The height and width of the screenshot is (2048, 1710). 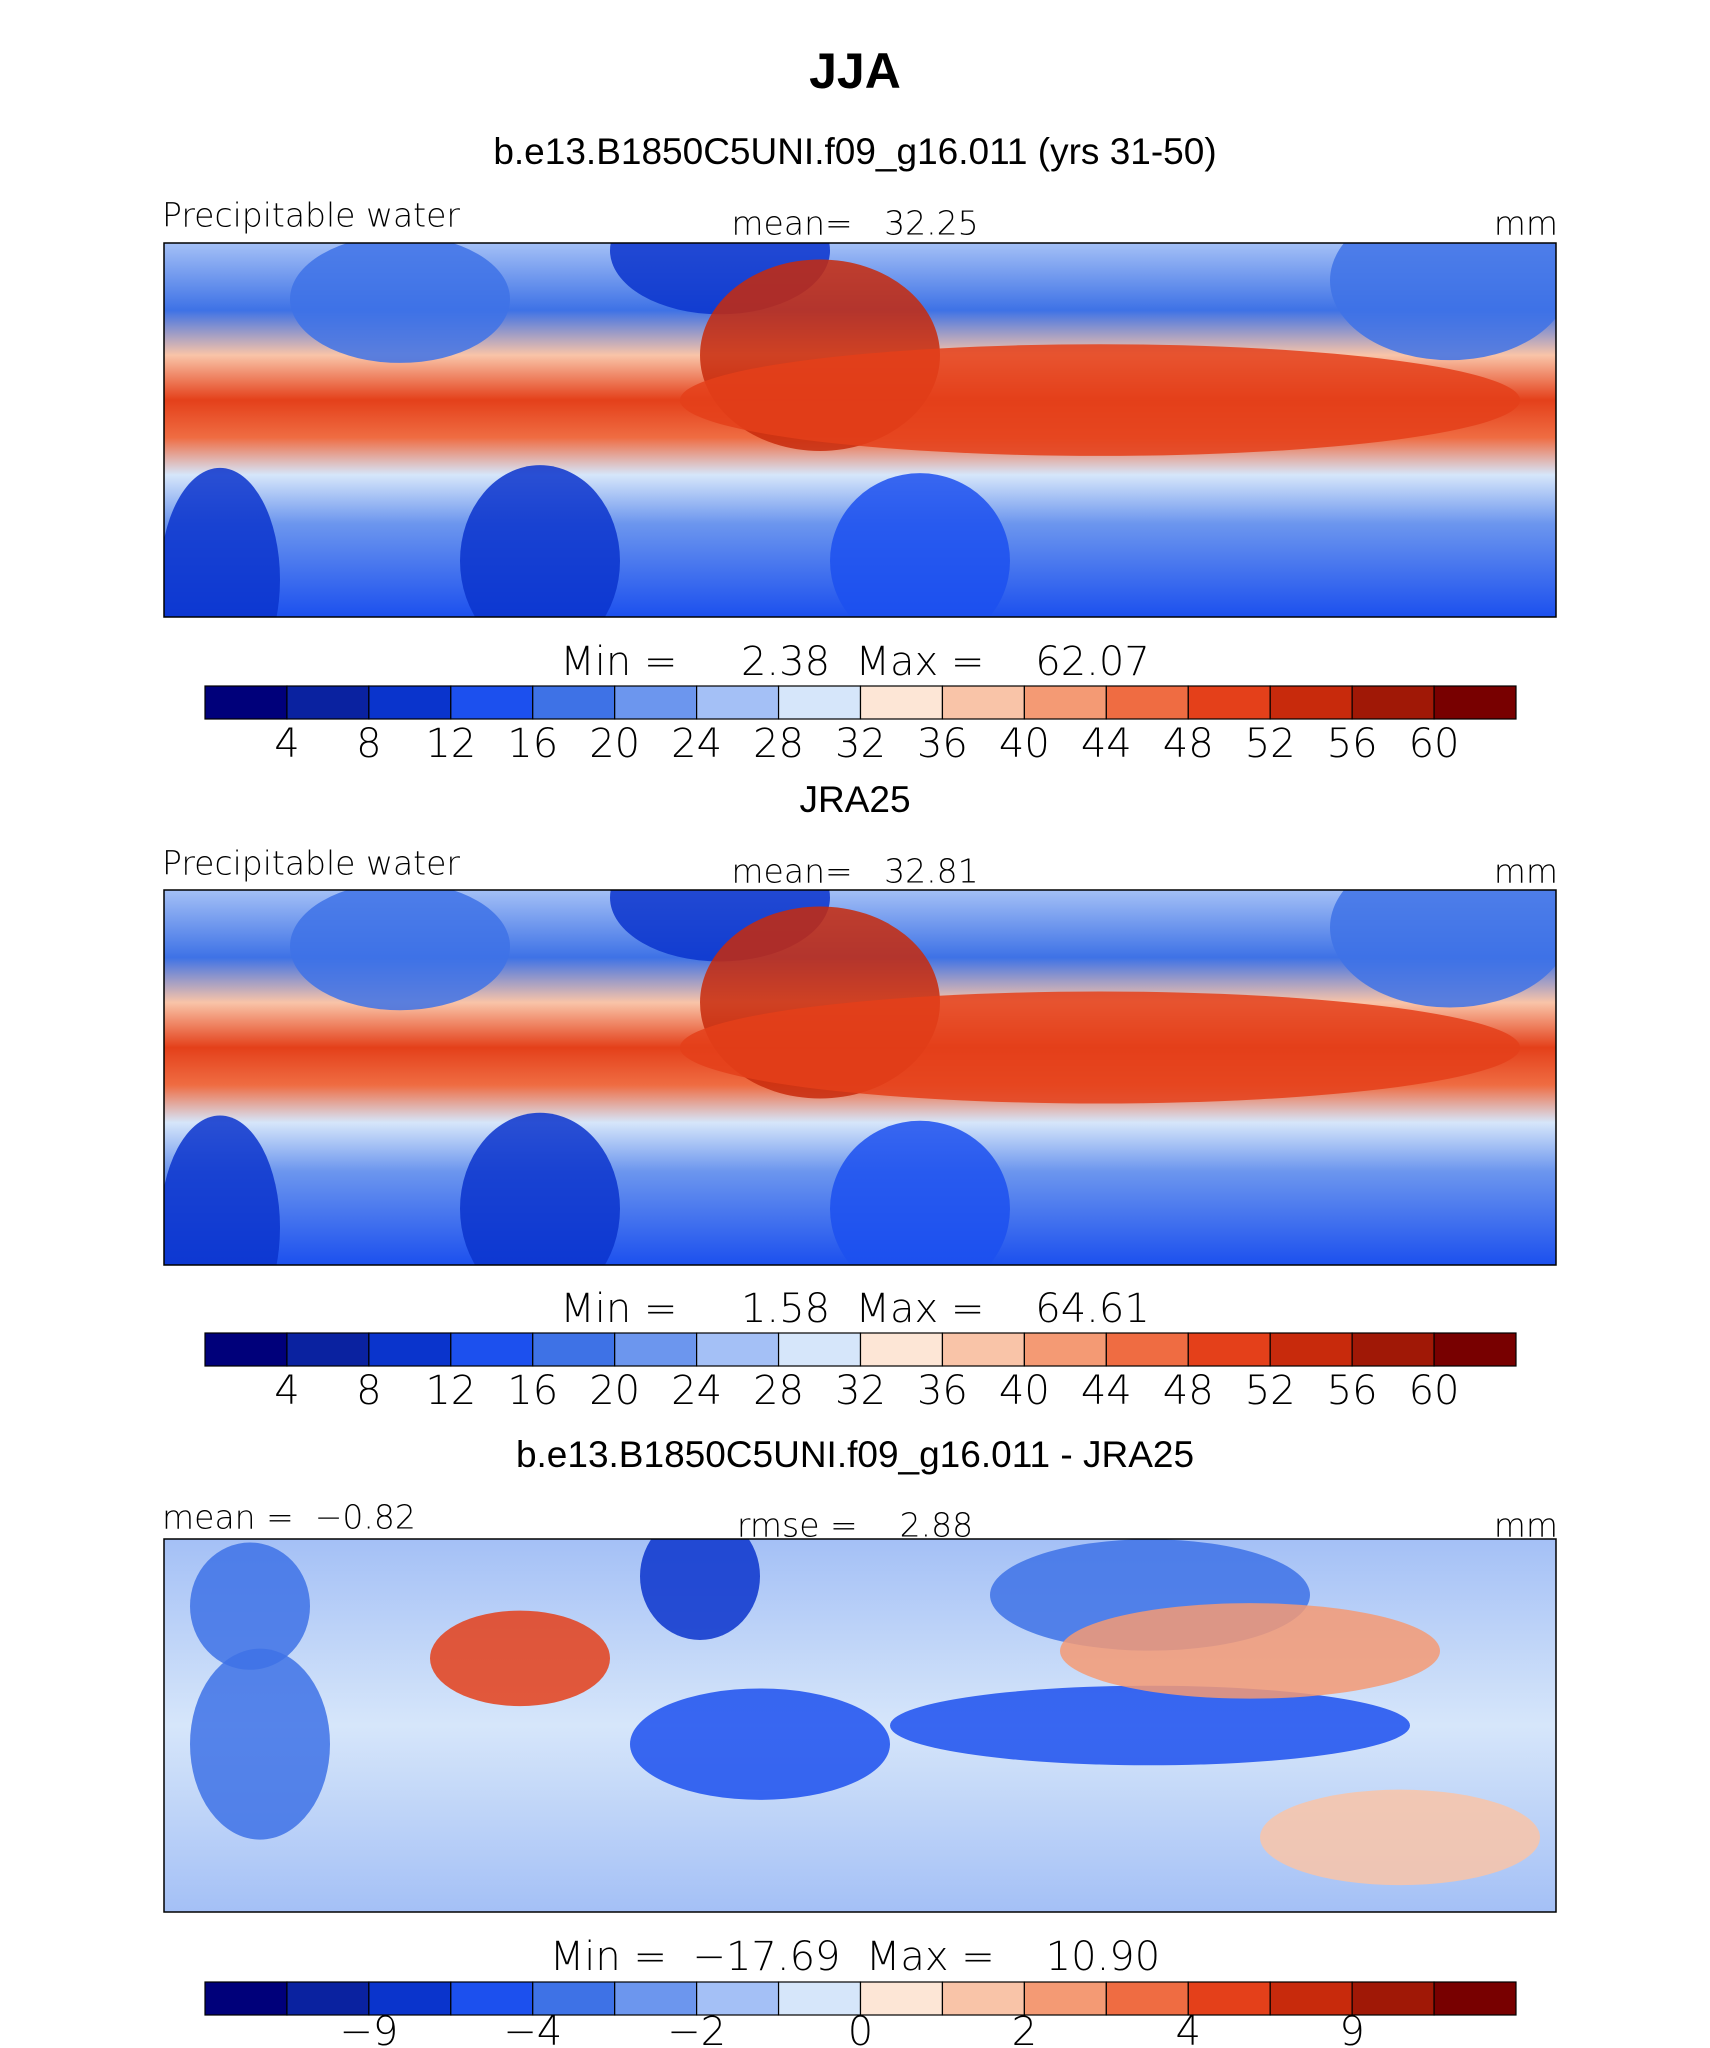 What do you see at coordinates (286, 1391) in the screenshot?
I see `colorbar-label: 4` at bounding box center [286, 1391].